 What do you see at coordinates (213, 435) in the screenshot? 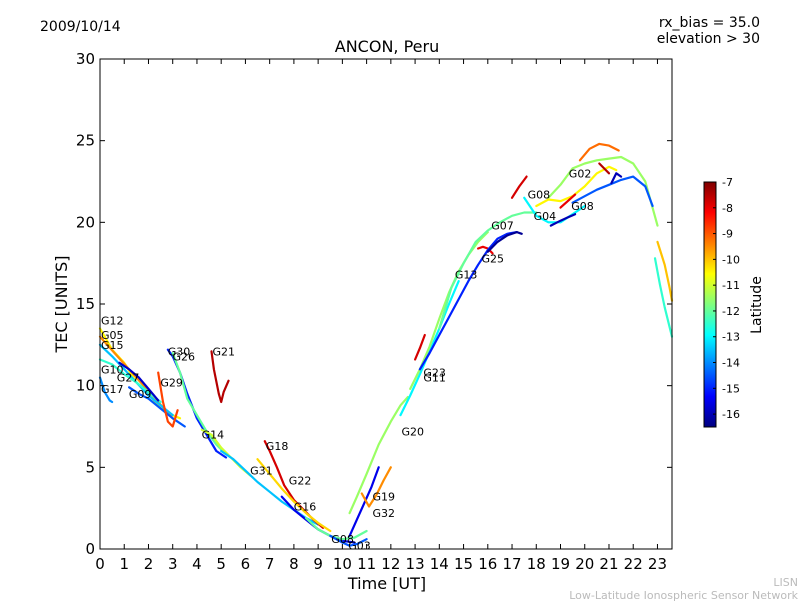
I see `sat-label: G14` at bounding box center [213, 435].